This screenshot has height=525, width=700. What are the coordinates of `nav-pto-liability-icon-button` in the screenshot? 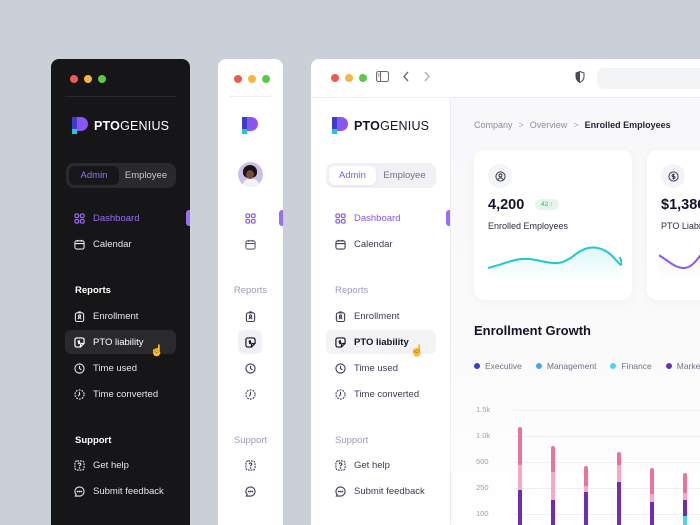 It's located at (250, 342).